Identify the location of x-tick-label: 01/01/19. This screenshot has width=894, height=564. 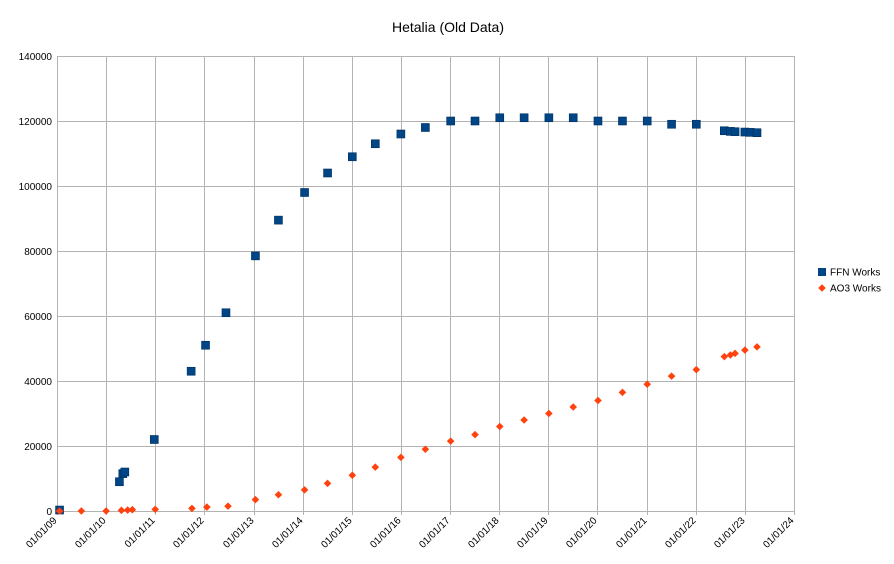
(533, 533).